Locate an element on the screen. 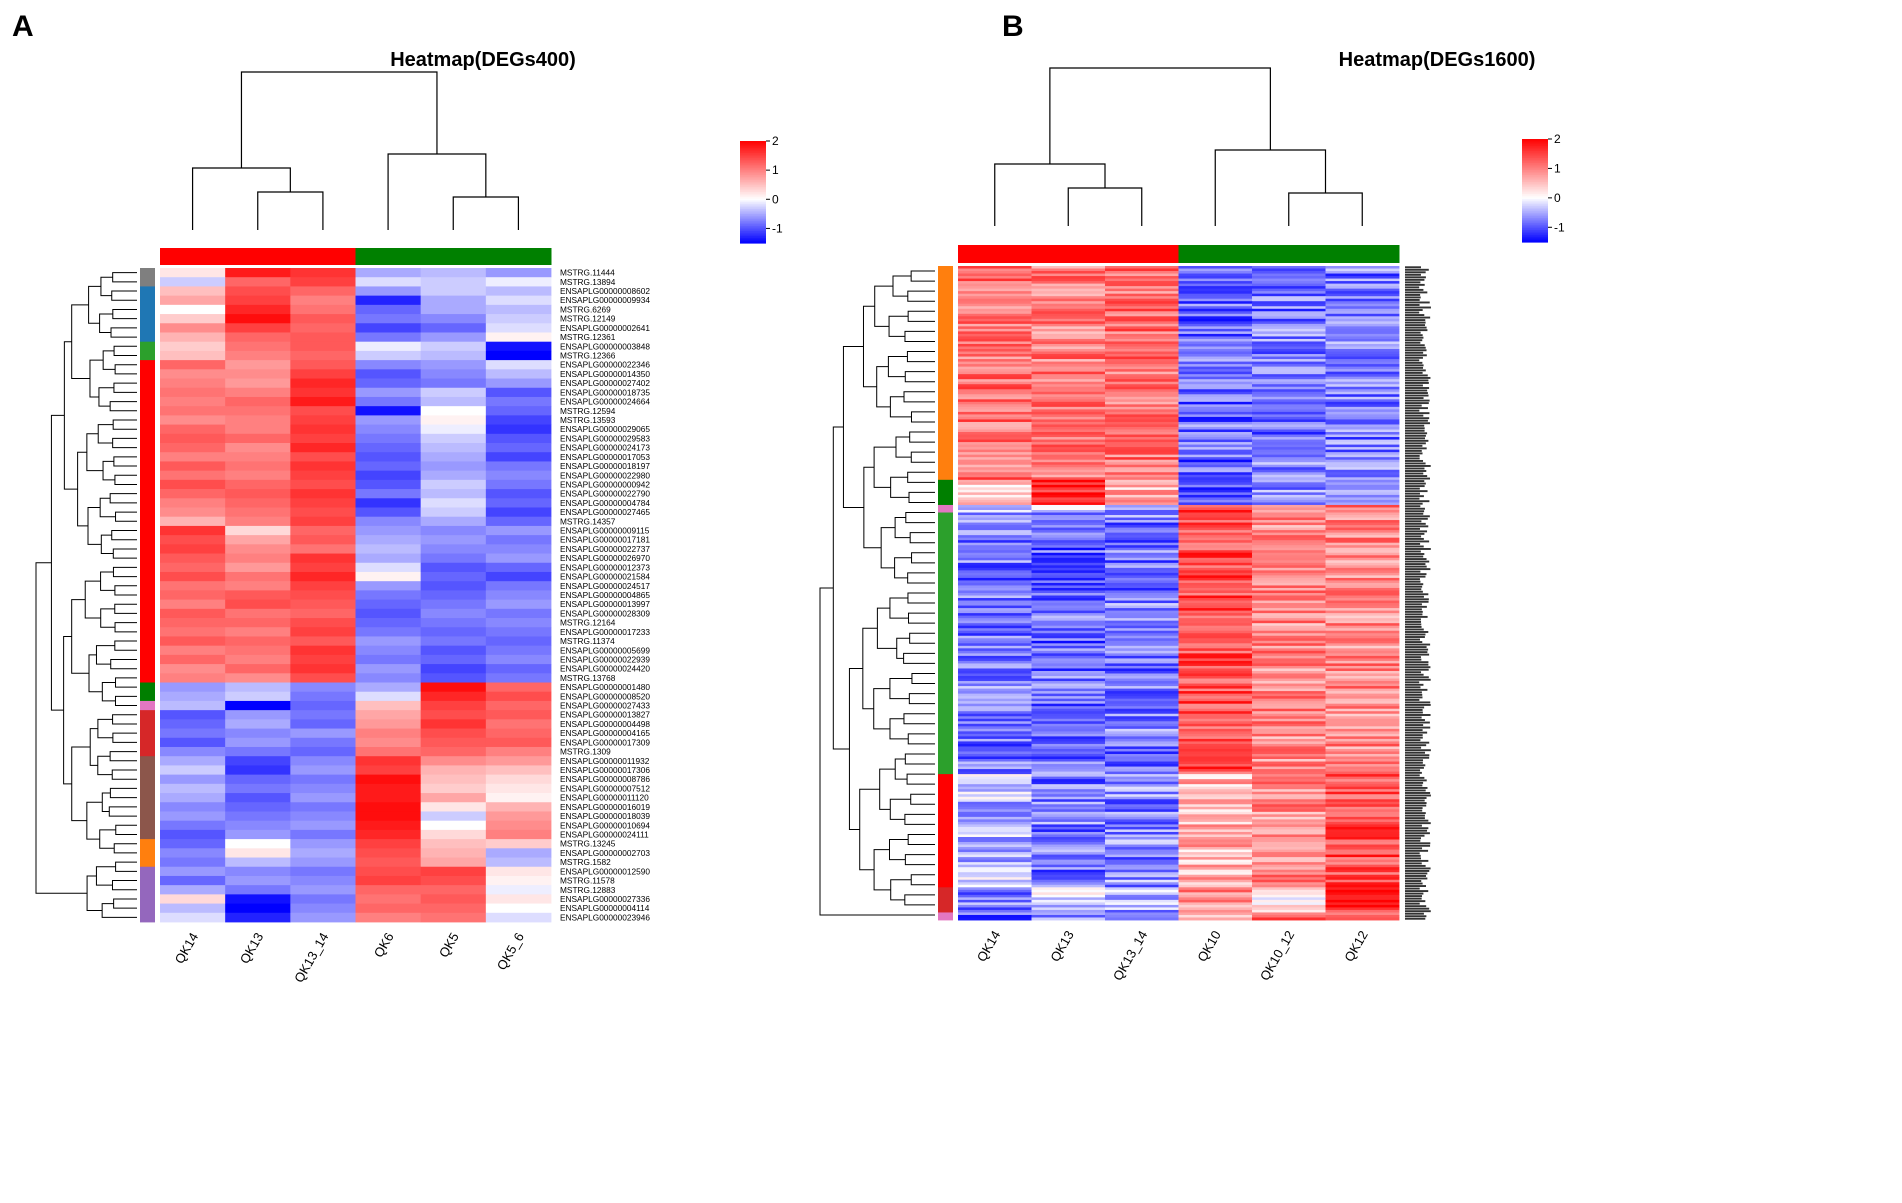  b-colorbar-label: 2 is located at coordinates (1557, 139).